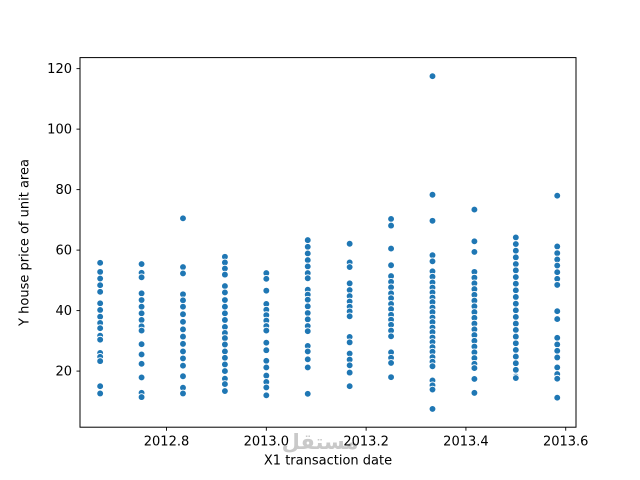 The height and width of the screenshot is (480, 640). What do you see at coordinates (63, 372) in the screenshot?
I see `y-tick-label: 20` at bounding box center [63, 372].